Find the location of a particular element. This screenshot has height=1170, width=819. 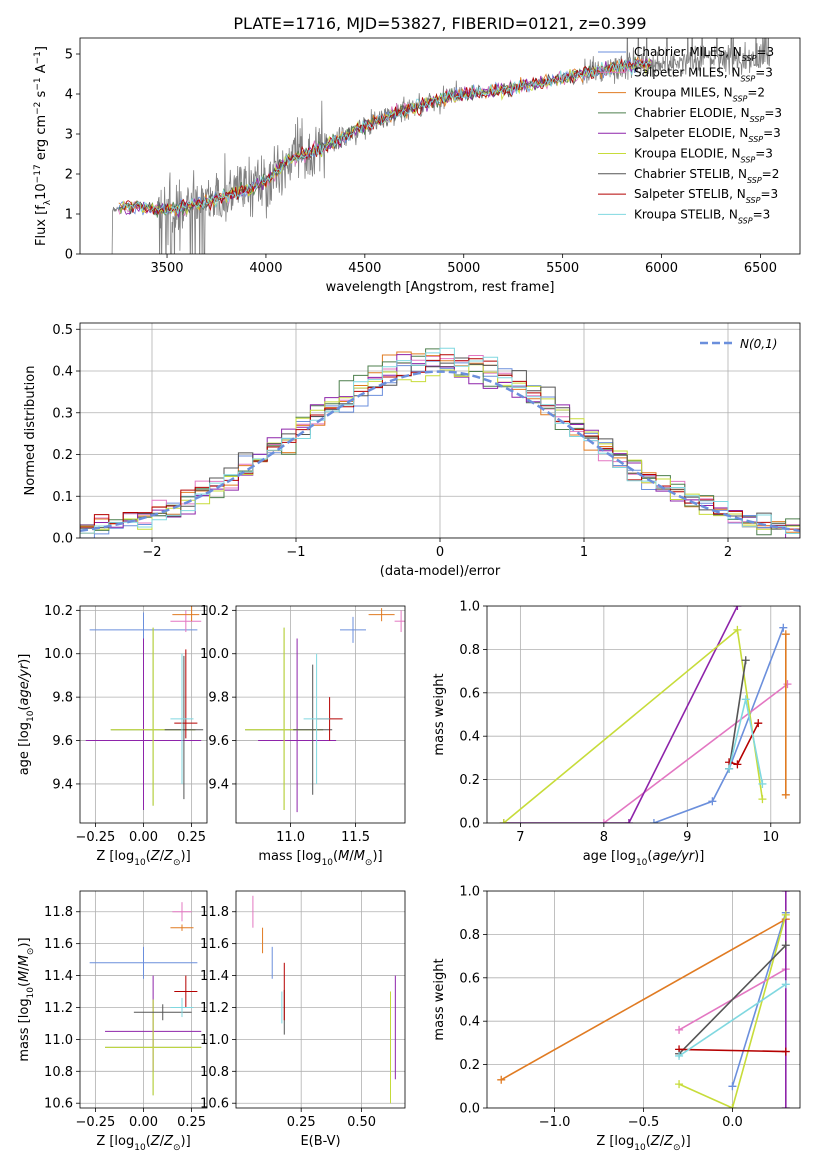

x-tick-label: 5500 is located at coordinates (562, 268).